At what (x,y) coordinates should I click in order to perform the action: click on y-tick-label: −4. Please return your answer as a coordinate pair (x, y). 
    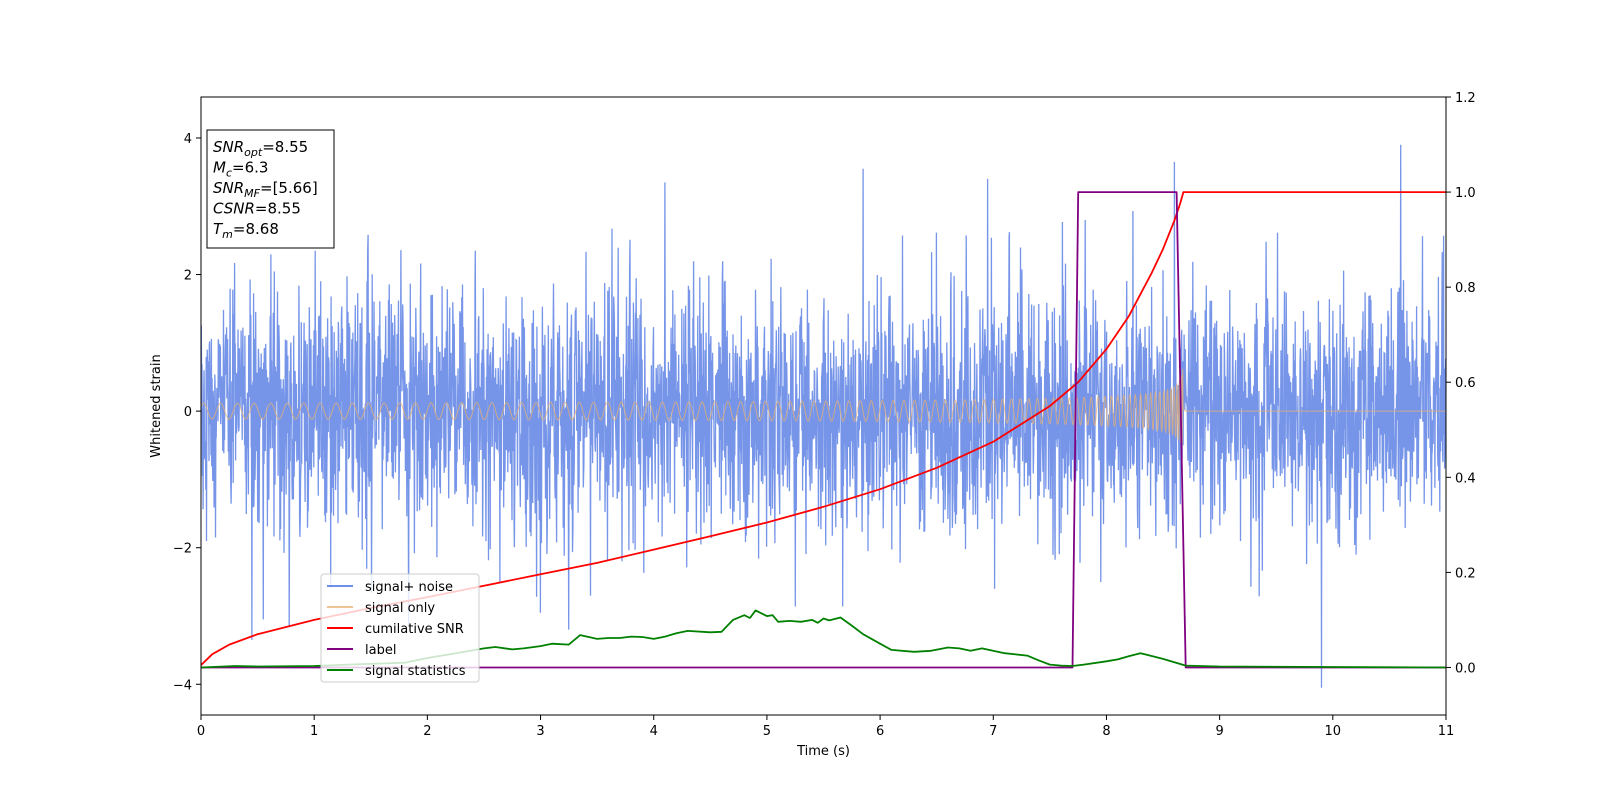
    Looking at the image, I should click on (182, 685).